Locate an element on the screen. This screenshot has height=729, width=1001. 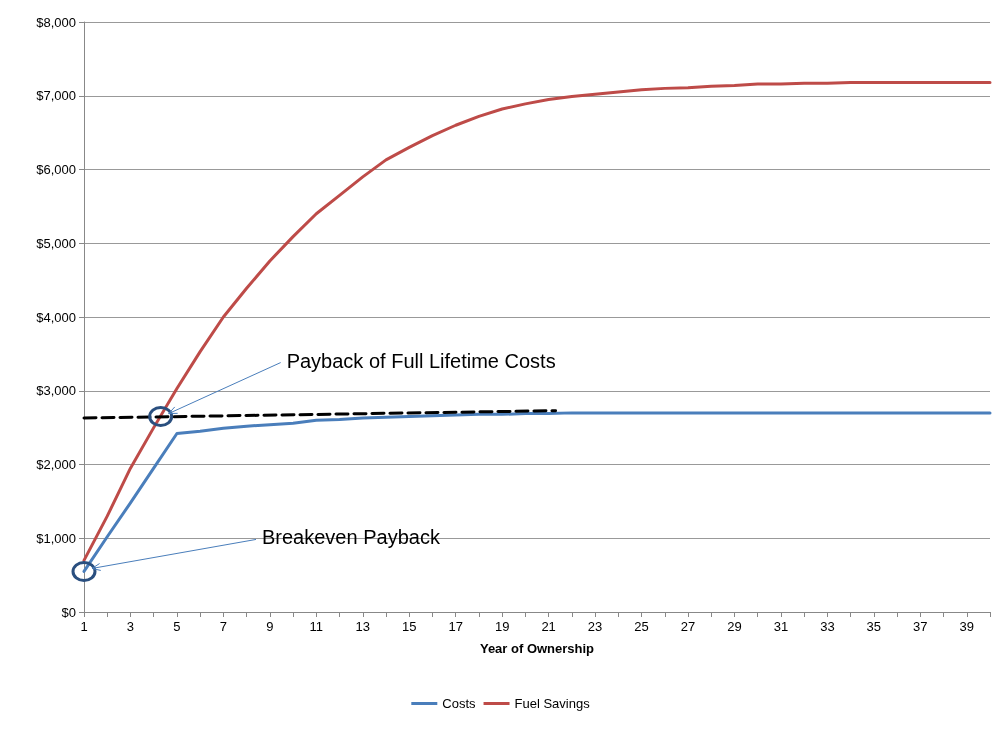
x-tick-label: 11 is located at coordinates (316, 626).